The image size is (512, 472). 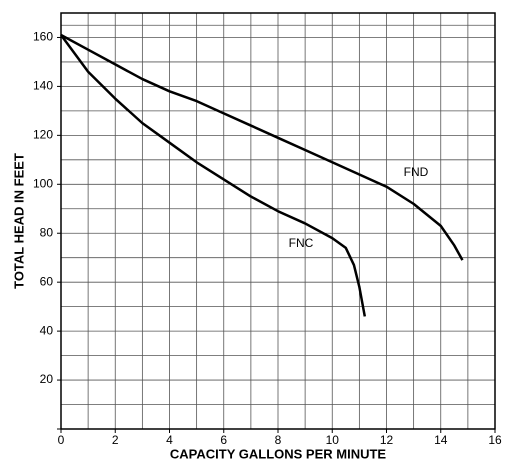 What do you see at coordinates (43, 37) in the screenshot?
I see `y-tick-label: 160` at bounding box center [43, 37].